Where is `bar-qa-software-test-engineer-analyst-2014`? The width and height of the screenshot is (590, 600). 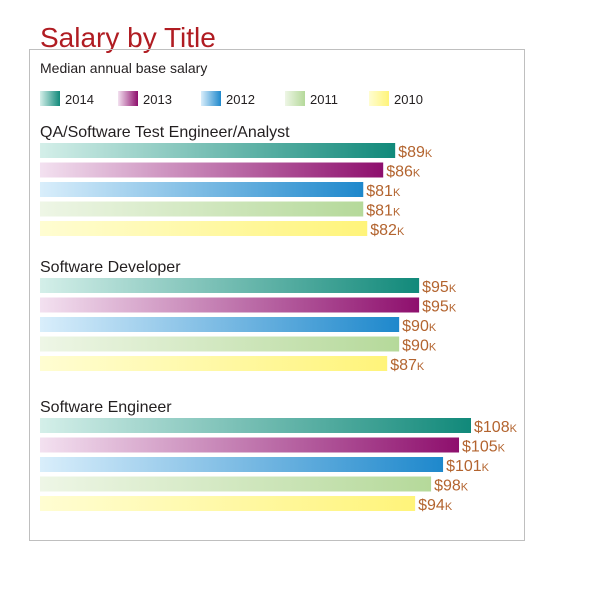 bar-qa-software-test-engineer-analyst-2014 is located at coordinates (218, 150).